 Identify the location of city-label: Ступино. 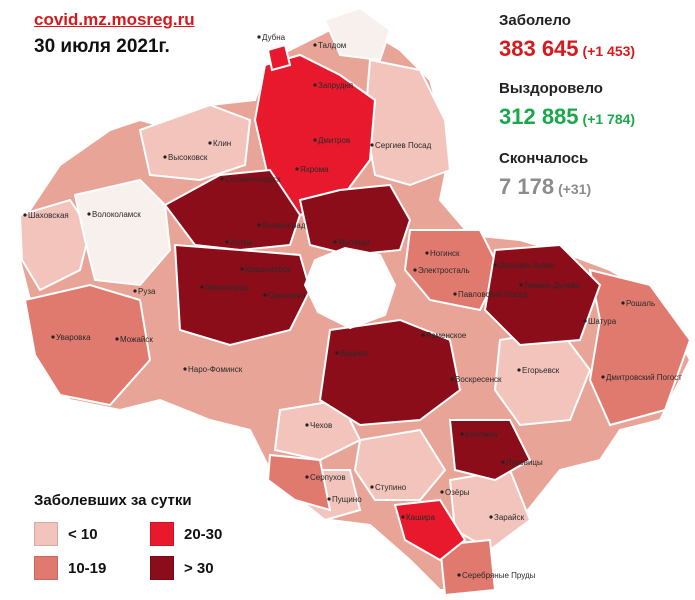
(391, 487).